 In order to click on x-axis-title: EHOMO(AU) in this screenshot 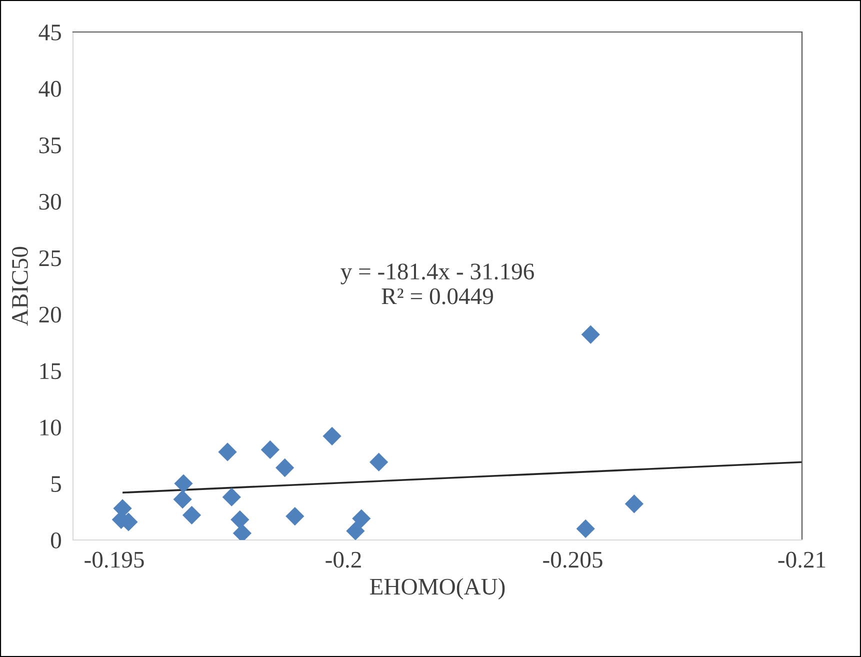, I will do `click(437, 589)`.